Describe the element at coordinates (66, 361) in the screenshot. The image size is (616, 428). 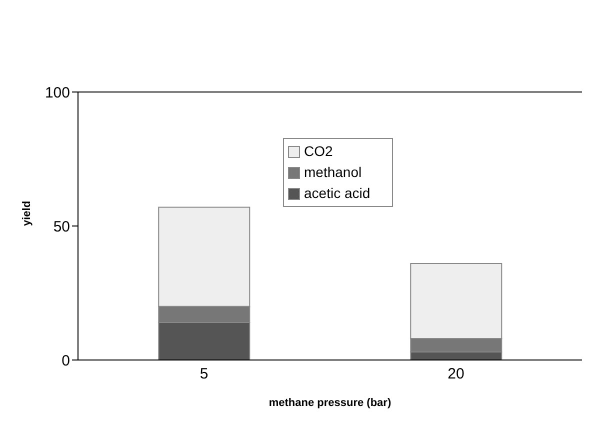
I see `y-tick-label: 0` at that location.